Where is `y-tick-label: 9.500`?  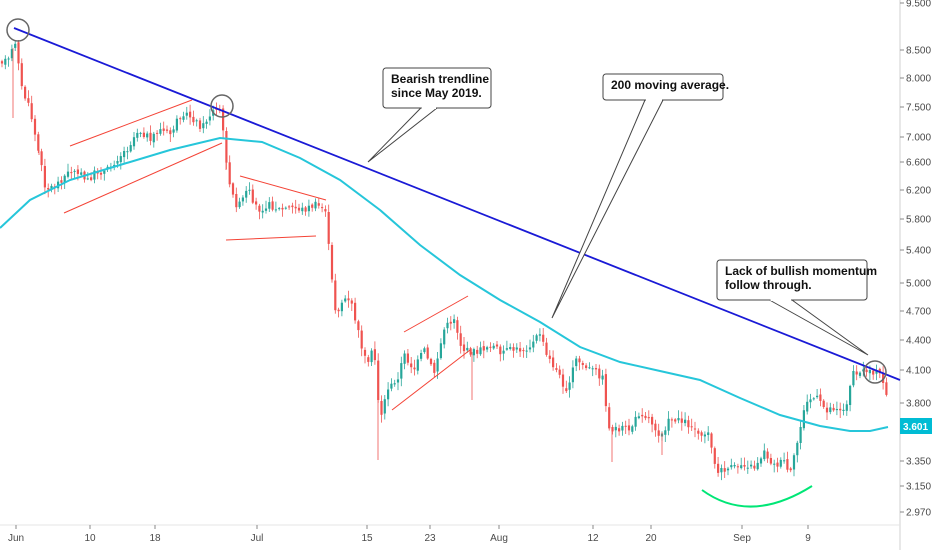 y-tick-label: 9.500 is located at coordinates (918, 5).